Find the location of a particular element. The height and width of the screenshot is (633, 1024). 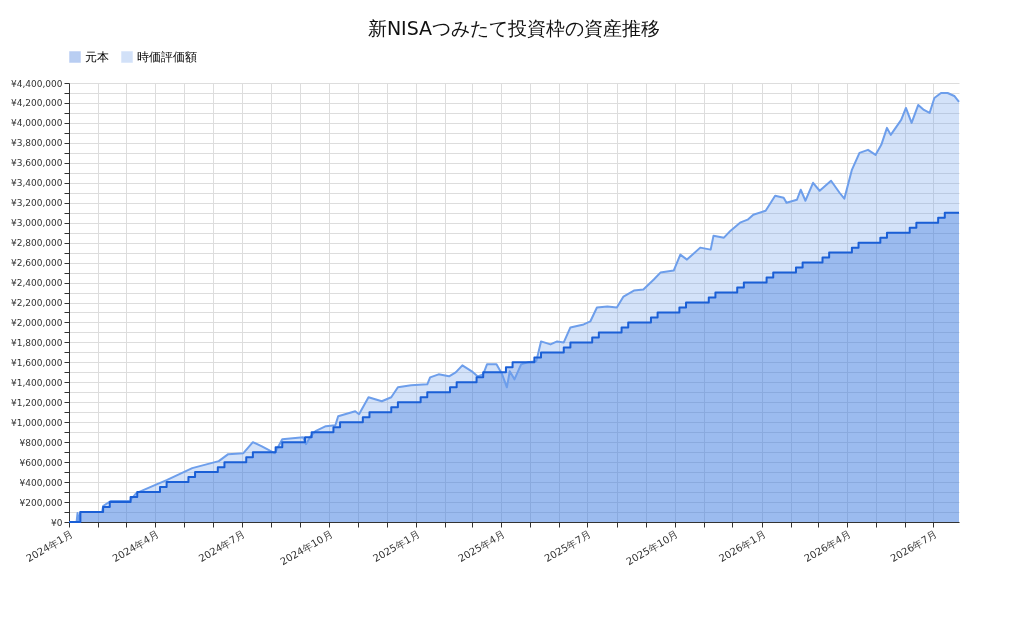

y-tick-label: ¥1,200,000 is located at coordinates (36, 402).